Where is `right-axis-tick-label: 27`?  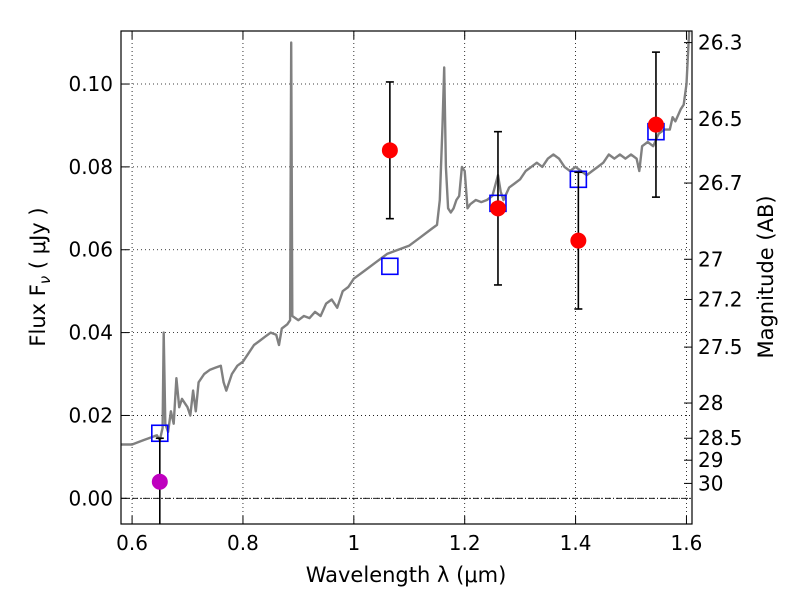 right-axis-tick-label: 27 is located at coordinates (710, 259).